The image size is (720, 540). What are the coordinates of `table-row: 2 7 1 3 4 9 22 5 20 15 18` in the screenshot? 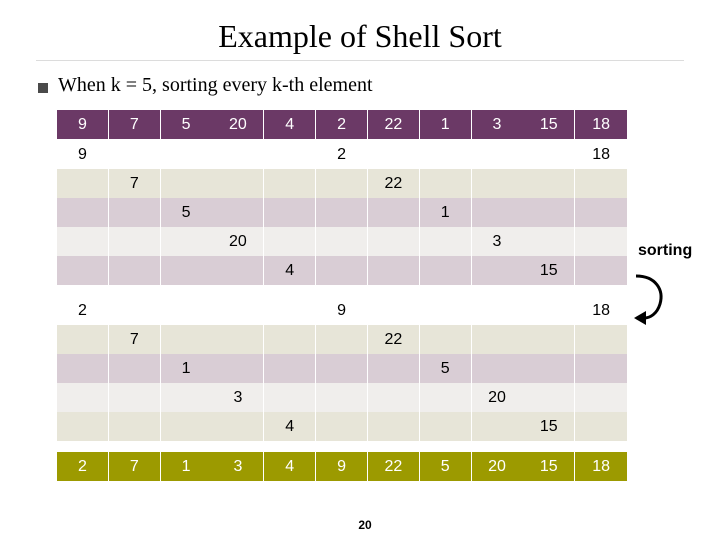 It's located at (342, 466).